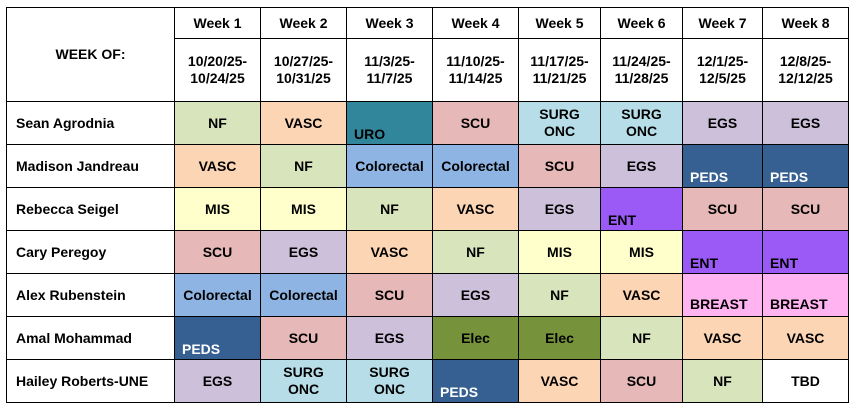 The image size is (856, 410). Describe the element at coordinates (389, 61) in the screenshot. I see `date-start: 11/3/25-` at that location.